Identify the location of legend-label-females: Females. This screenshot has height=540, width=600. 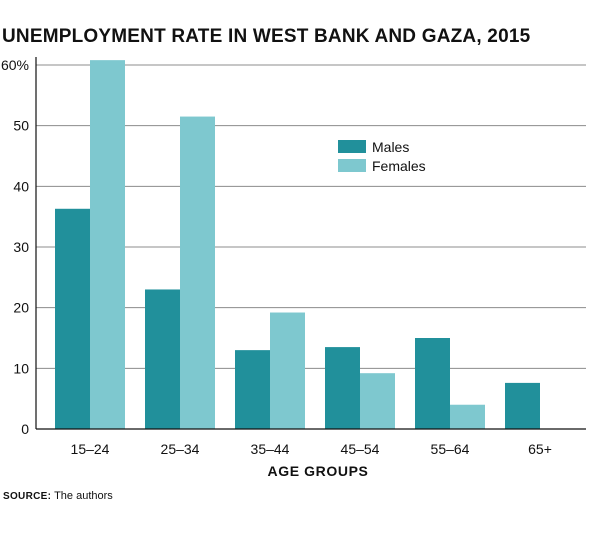
(399, 166).